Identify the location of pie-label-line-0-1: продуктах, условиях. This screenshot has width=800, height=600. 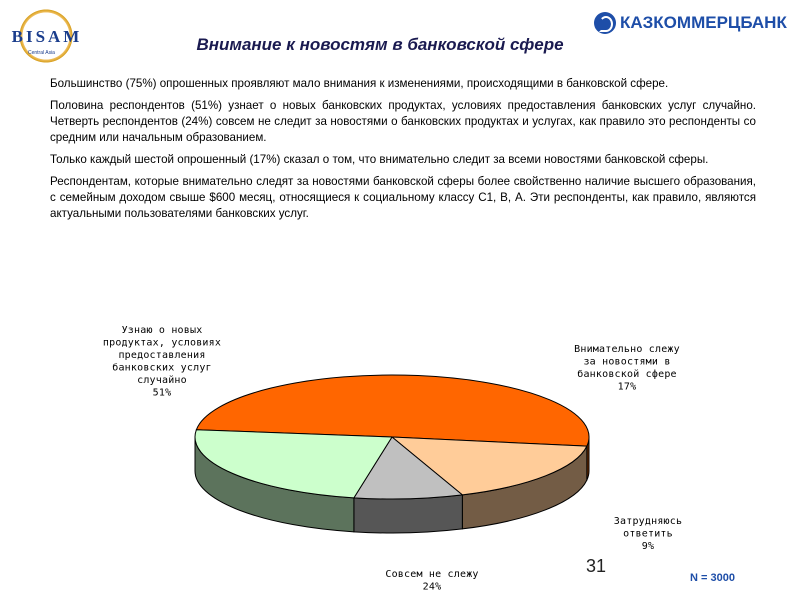
(162, 343).